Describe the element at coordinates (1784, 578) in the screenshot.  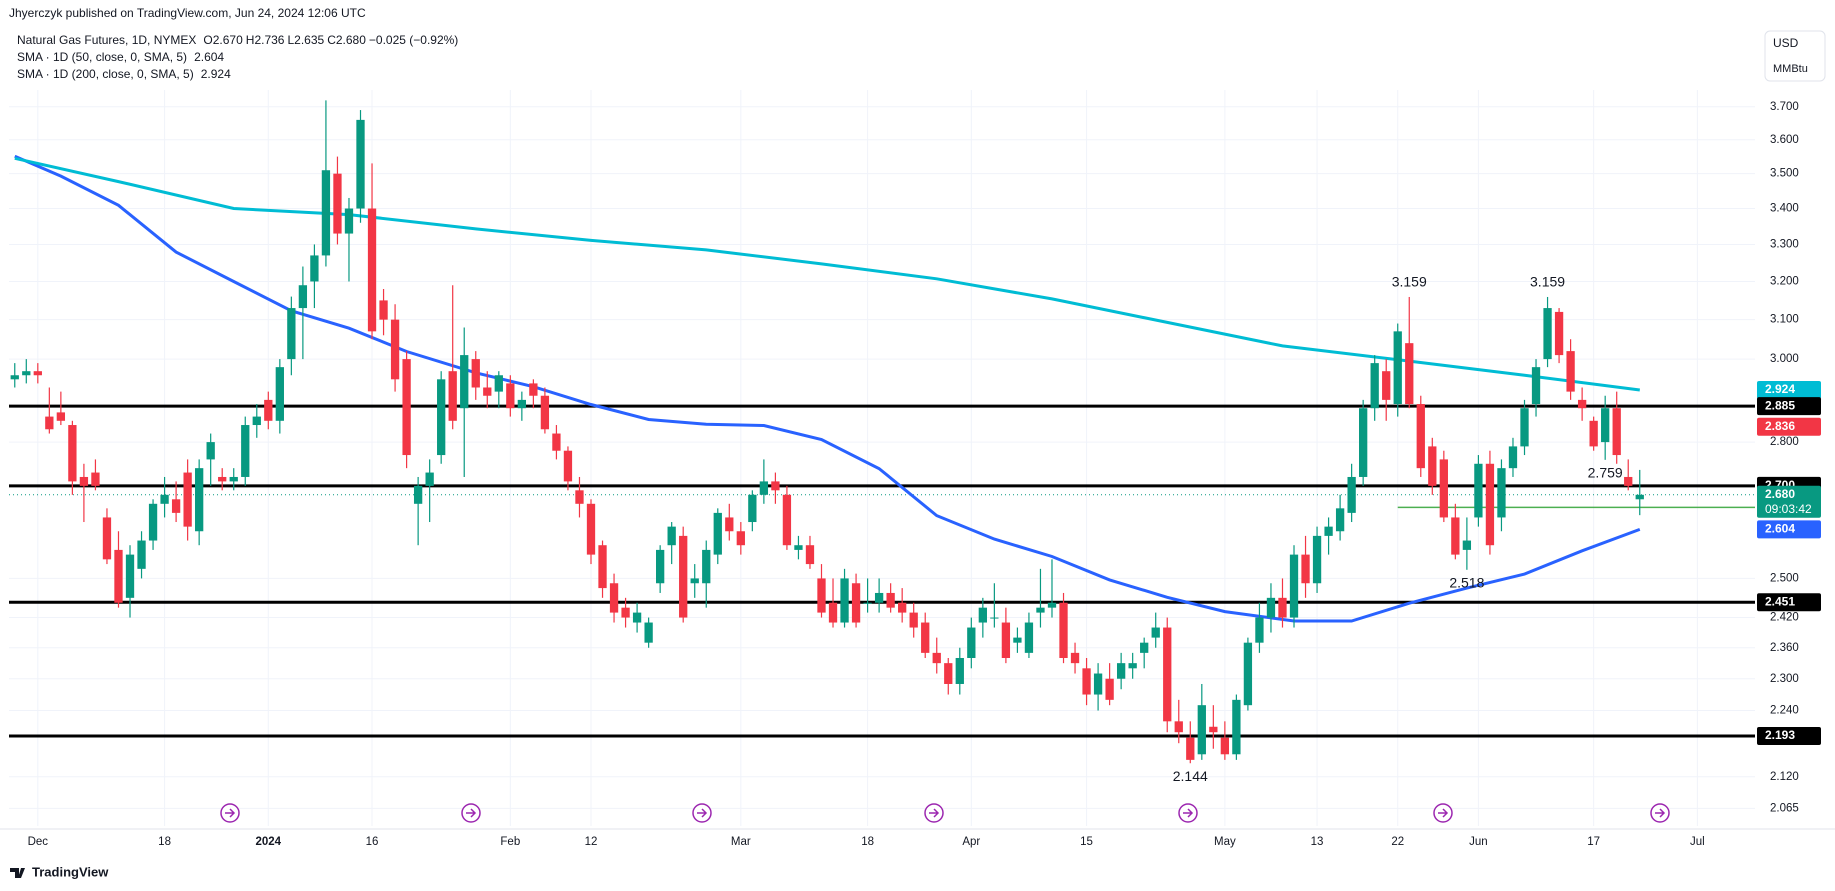
I see `y-tick-label: 2.500` at that location.